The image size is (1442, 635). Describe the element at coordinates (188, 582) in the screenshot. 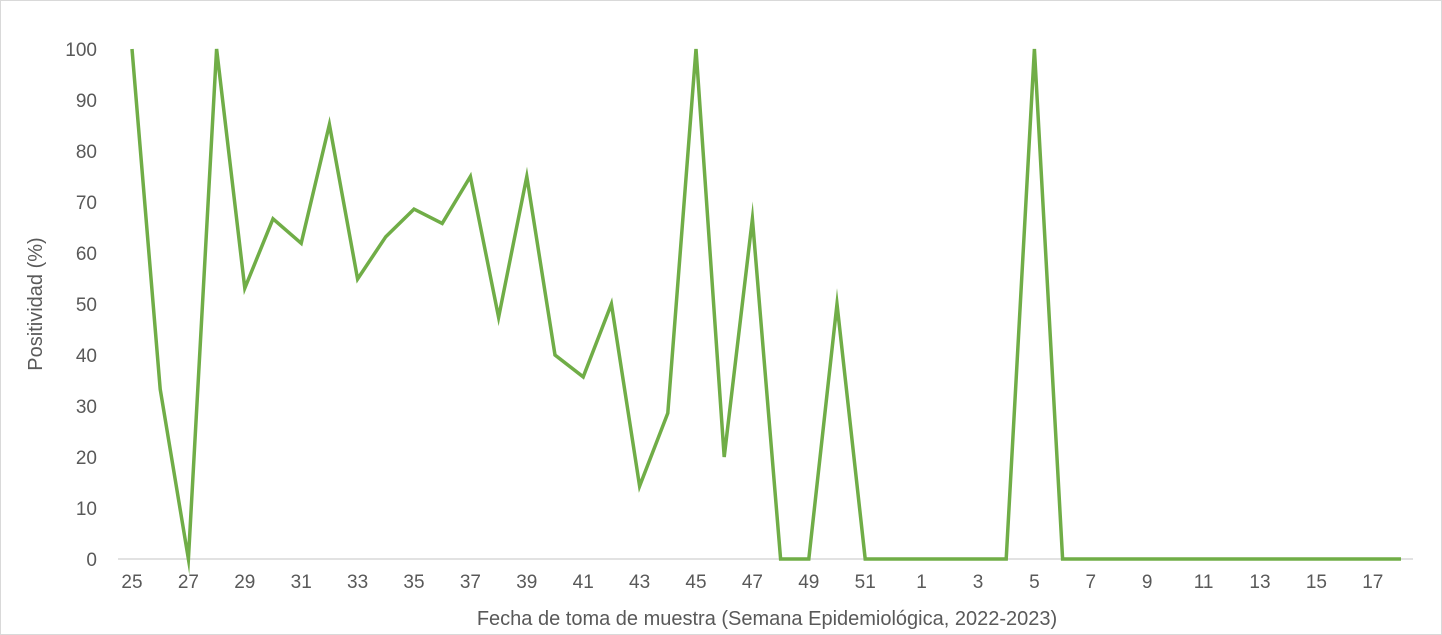

I see `x-tick-label: 27` at that location.